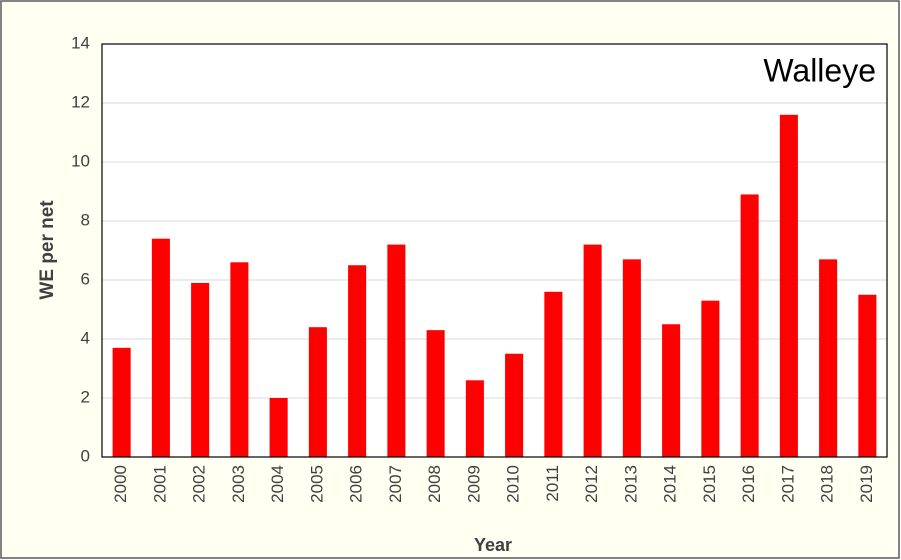 The height and width of the screenshot is (560, 901). I want to click on x-tick-label: 2000, so click(120, 484).